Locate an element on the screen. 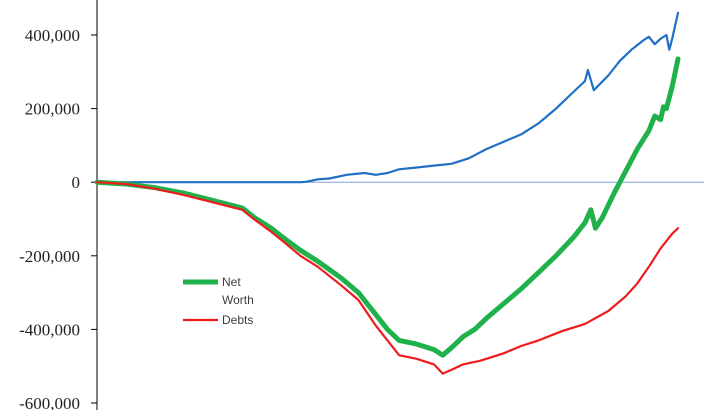 This screenshot has height=410, width=728. legend-label: Worth is located at coordinates (238, 300).